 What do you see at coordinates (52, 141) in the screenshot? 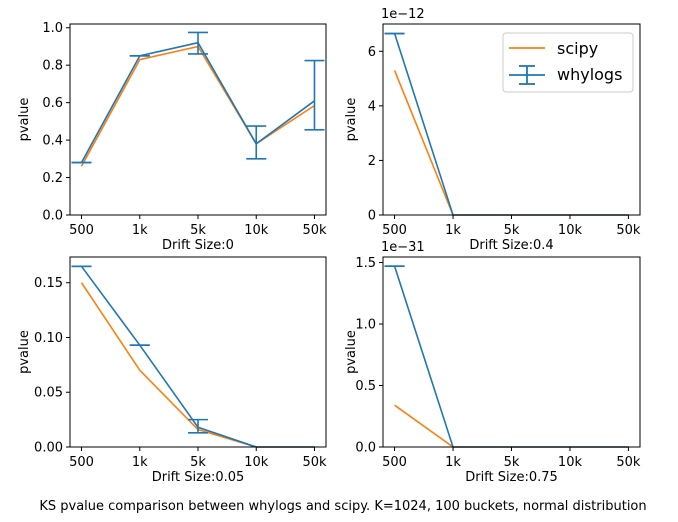
I see `y-tick-label: 0.4` at bounding box center [52, 141].